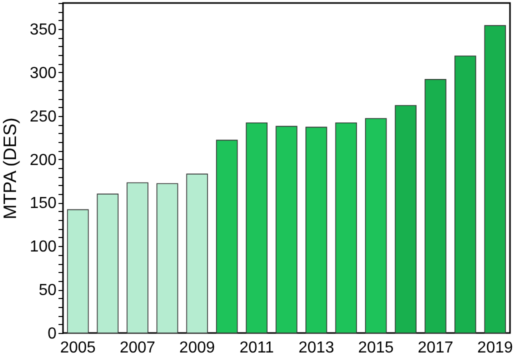 This screenshot has height=357, width=519. What do you see at coordinates (256, 348) in the screenshot?
I see `x-tick-label: 2011` at bounding box center [256, 348].